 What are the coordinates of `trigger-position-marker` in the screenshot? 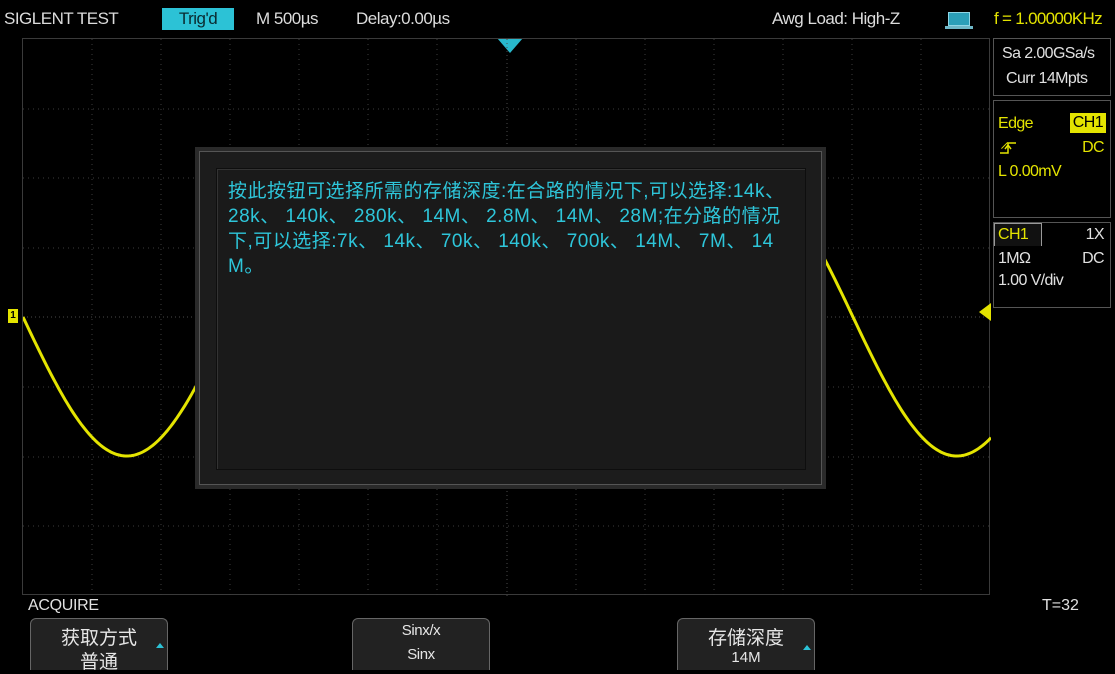 It's located at (510, 45).